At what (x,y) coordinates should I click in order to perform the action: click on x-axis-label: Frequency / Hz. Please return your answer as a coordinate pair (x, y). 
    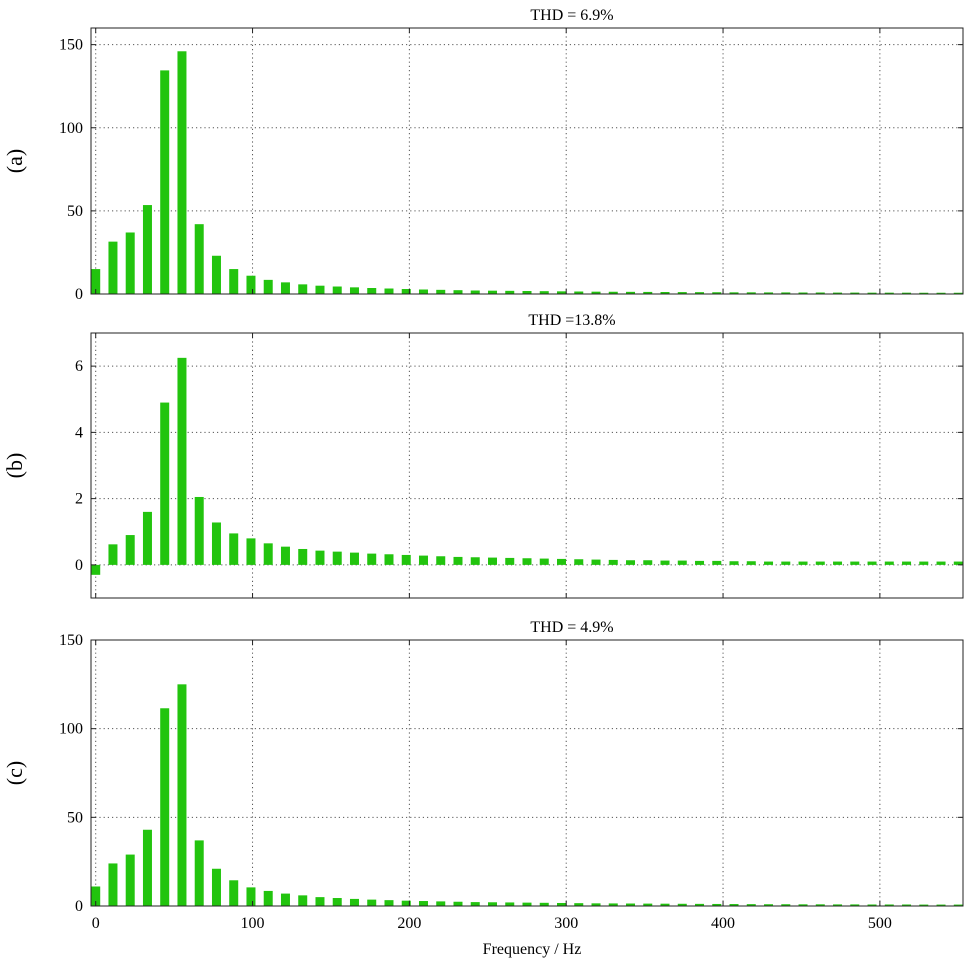
    Looking at the image, I should click on (532, 949).